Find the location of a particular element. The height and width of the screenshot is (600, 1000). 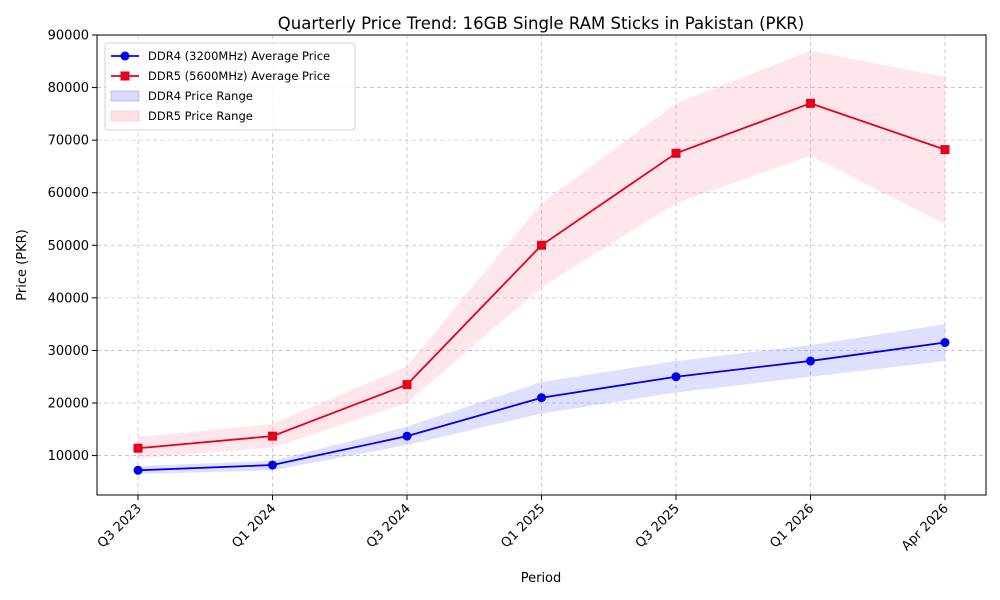

x-tick-label: Q1 2025 is located at coordinates (523, 526).